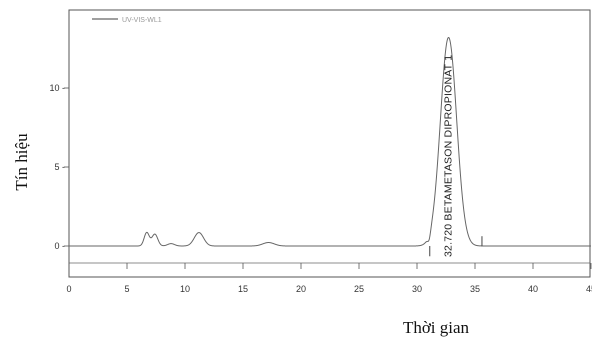  I want to click on x-tick-label: 5, so click(126, 289).